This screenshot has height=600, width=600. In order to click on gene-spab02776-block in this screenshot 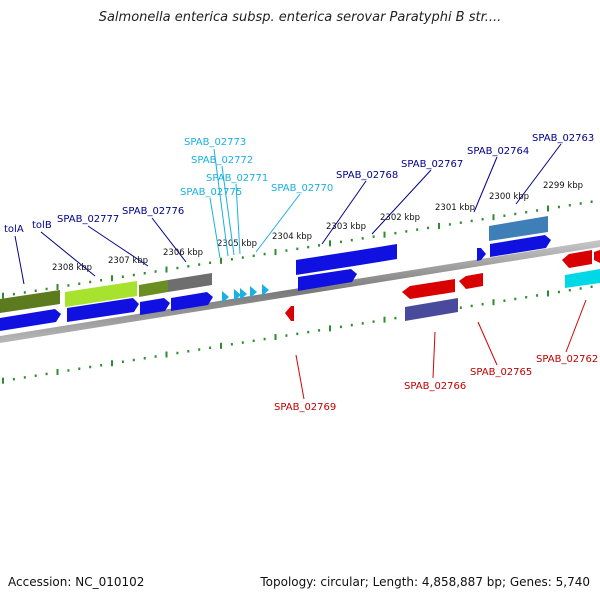, I will do `click(190, 282)`.